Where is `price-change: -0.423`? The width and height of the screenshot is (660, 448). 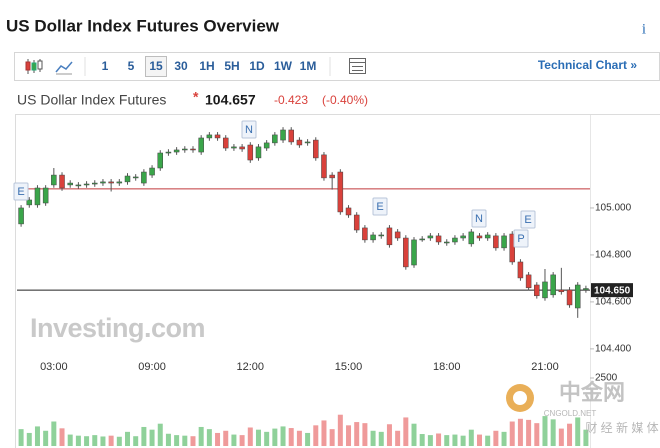
price-change: -0.423 is located at coordinates (291, 100).